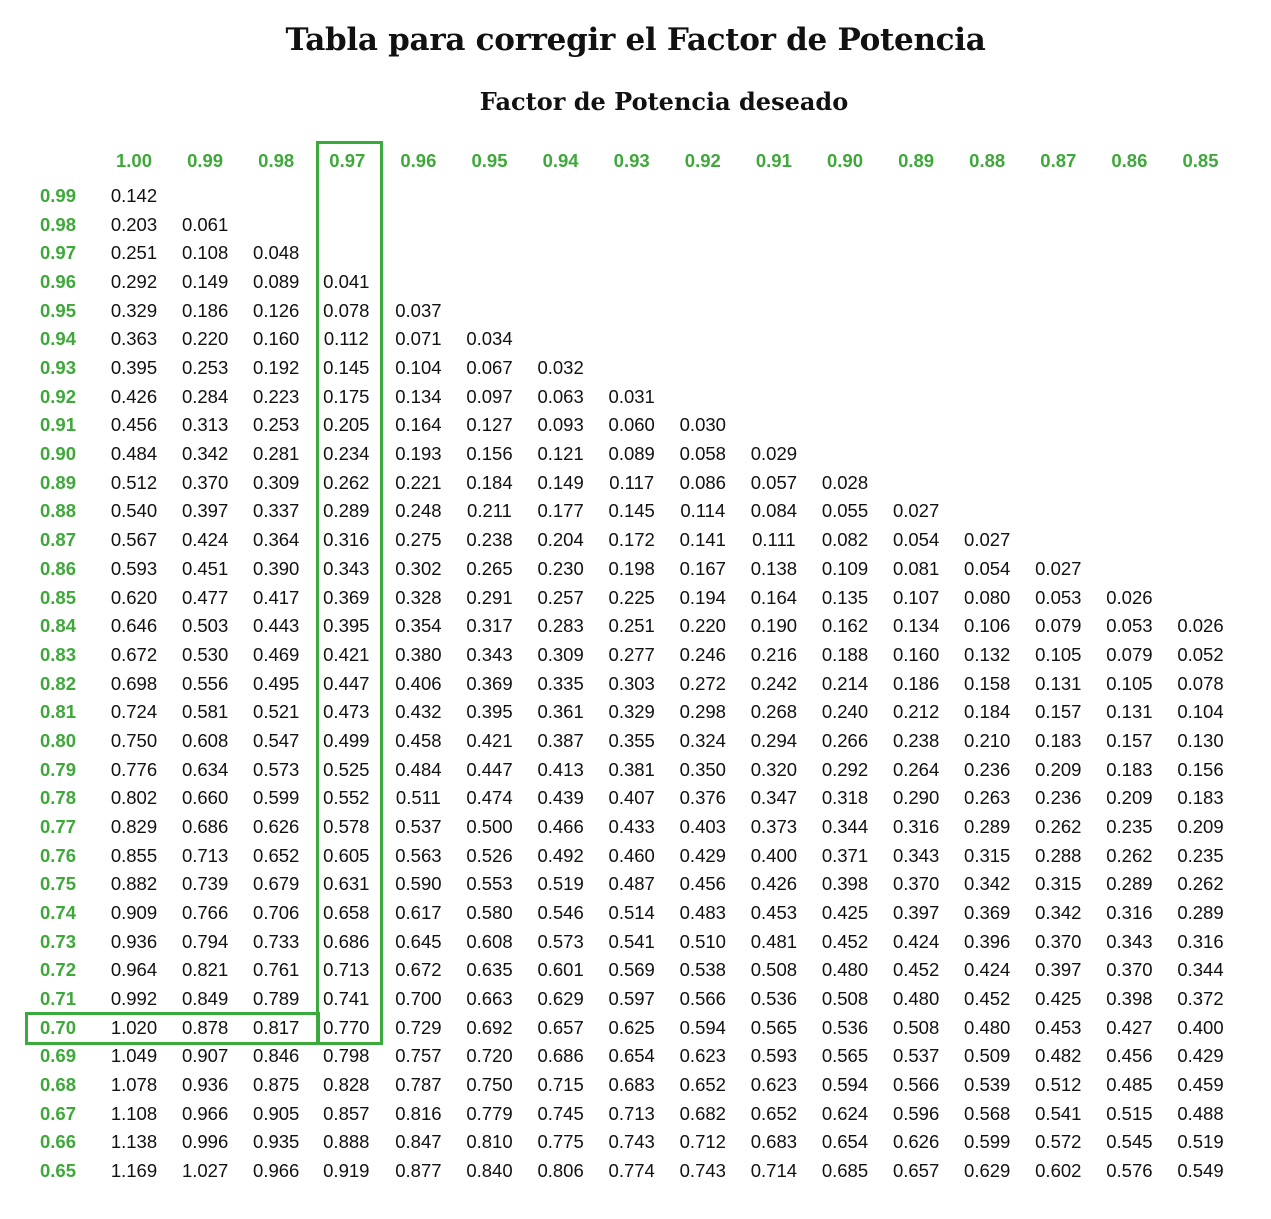 The width and height of the screenshot is (1271, 1219). I want to click on table-cell: 0.209, so click(1129, 798).